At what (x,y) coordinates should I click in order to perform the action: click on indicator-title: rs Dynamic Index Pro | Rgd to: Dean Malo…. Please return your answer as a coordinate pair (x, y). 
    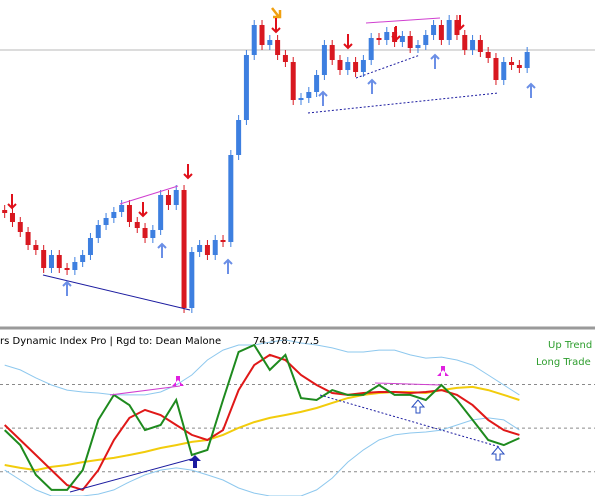
    Looking at the image, I should click on (110, 341).